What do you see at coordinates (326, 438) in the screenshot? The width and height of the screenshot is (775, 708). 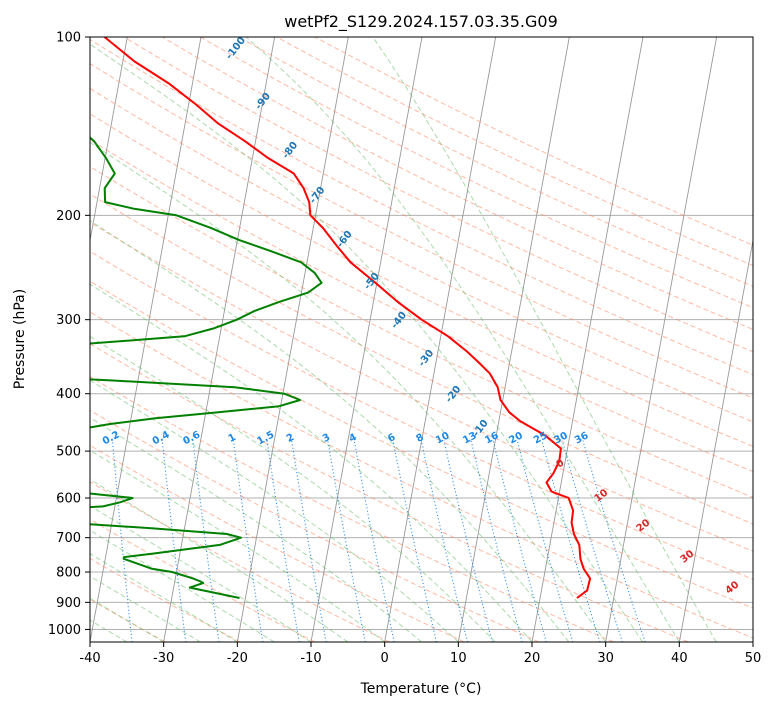 I see `mixing-ratio-label: 3` at bounding box center [326, 438].